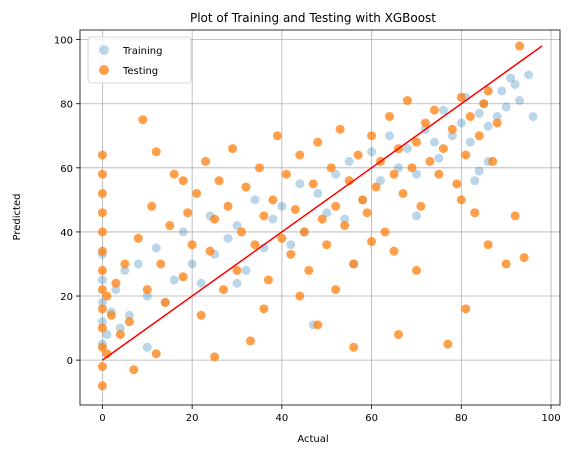  I want to click on x-axis-label: Actual, so click(312, 439).